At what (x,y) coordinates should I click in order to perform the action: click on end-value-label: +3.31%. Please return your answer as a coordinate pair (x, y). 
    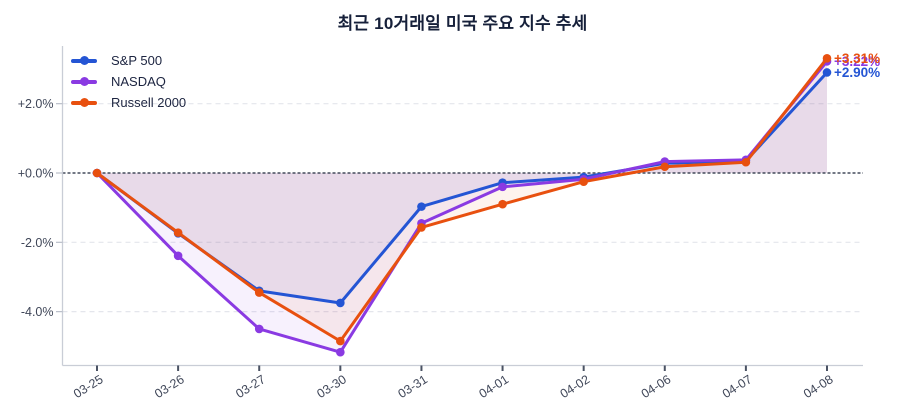
    Looking at the image, I should click on (857, 58).